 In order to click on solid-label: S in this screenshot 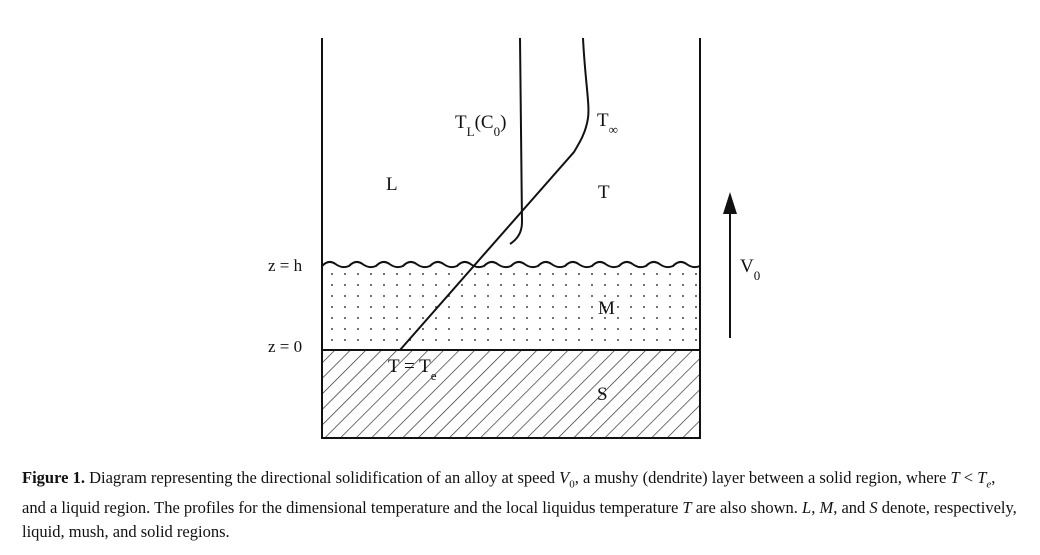, I will do `click(602, 394)`.